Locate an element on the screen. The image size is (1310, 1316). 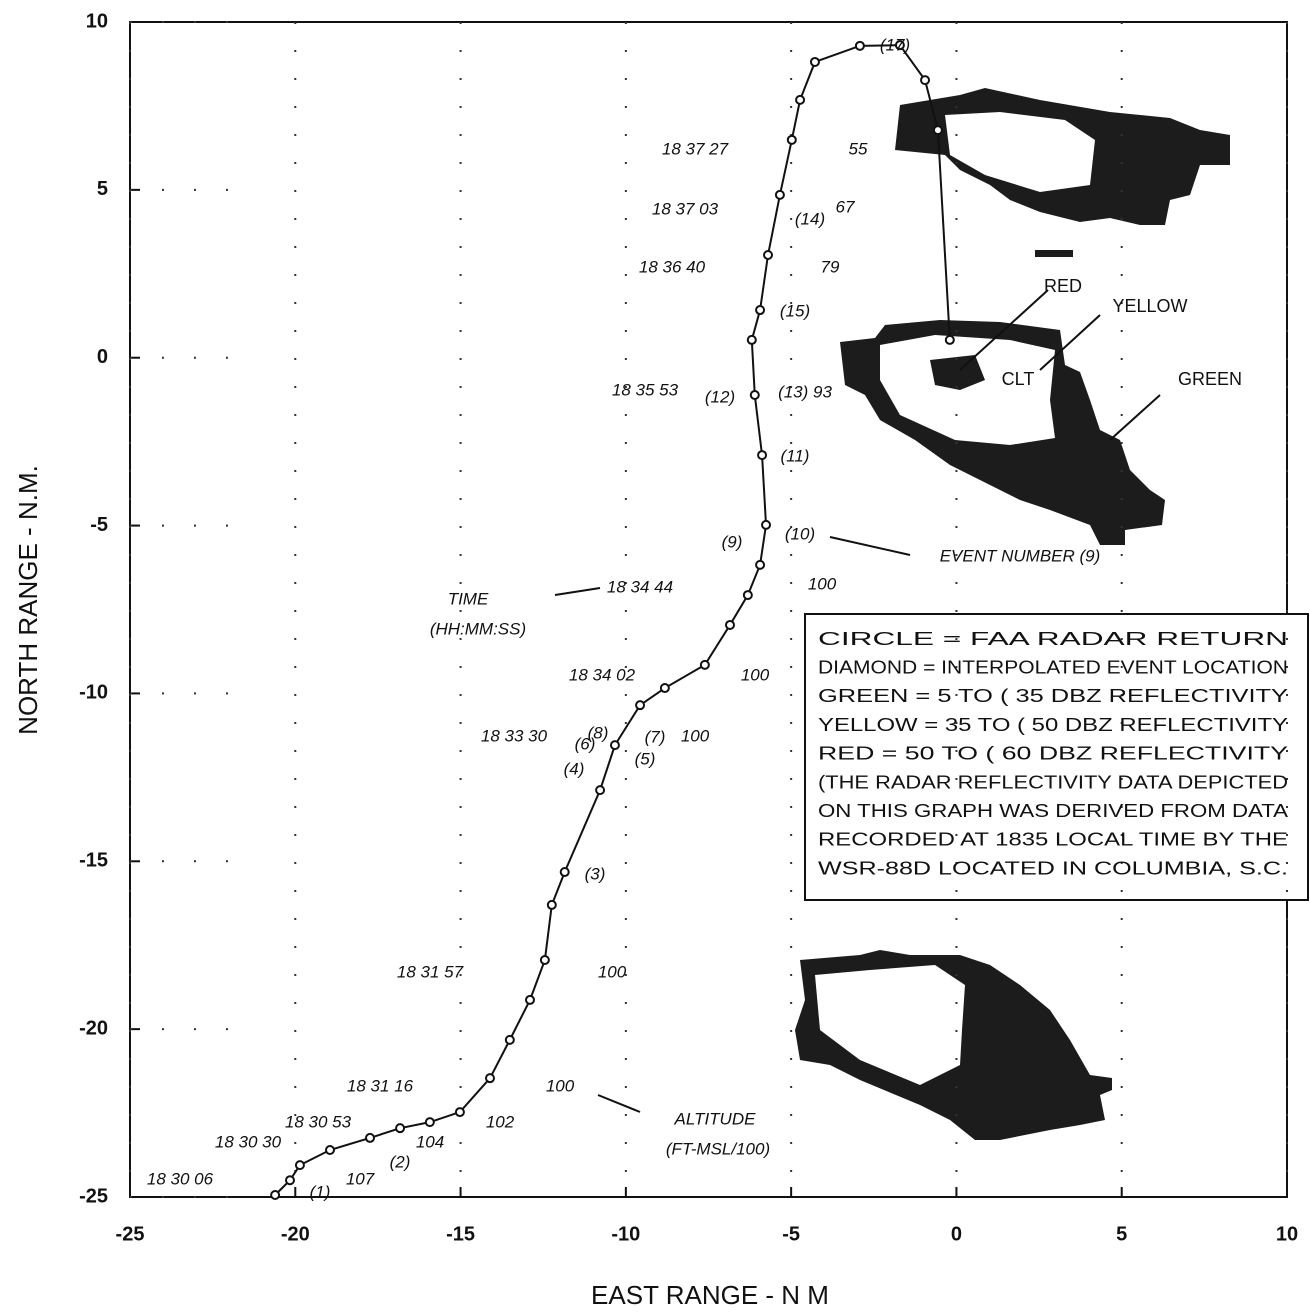
annotation: (7) is located at coordinates (655, 736).